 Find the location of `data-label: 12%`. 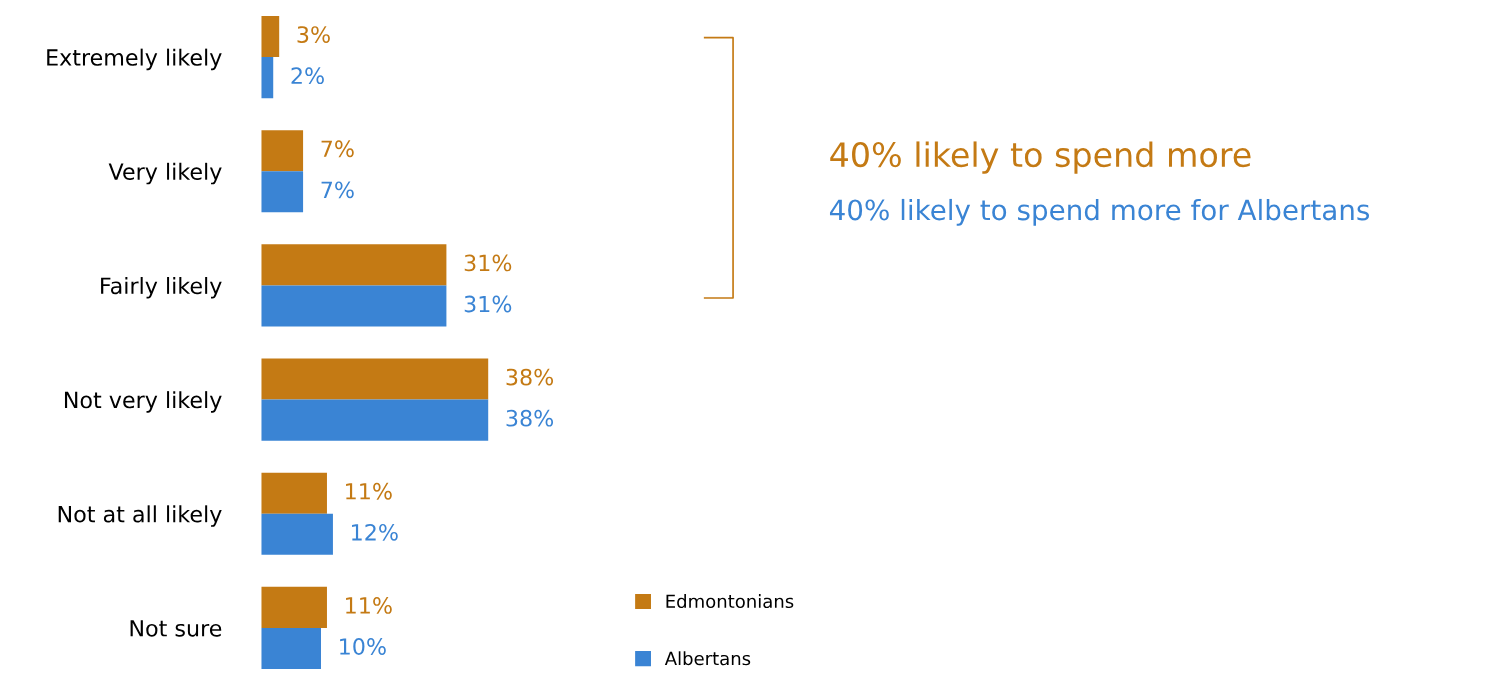

data-label: 12% is located at coordinates (375, 532).